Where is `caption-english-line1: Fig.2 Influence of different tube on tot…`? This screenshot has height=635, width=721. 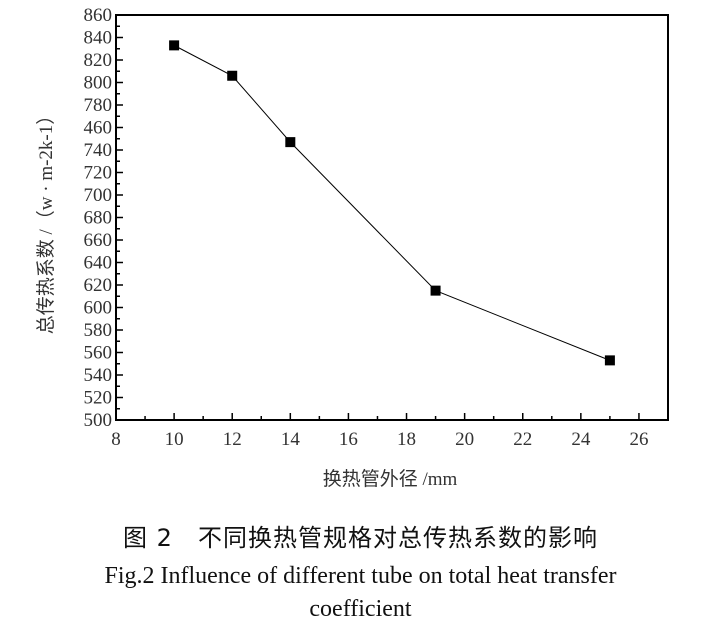
caption-english-line1: Fig.2 Influence of different tube on tot… is located at coordinates (360, 576).